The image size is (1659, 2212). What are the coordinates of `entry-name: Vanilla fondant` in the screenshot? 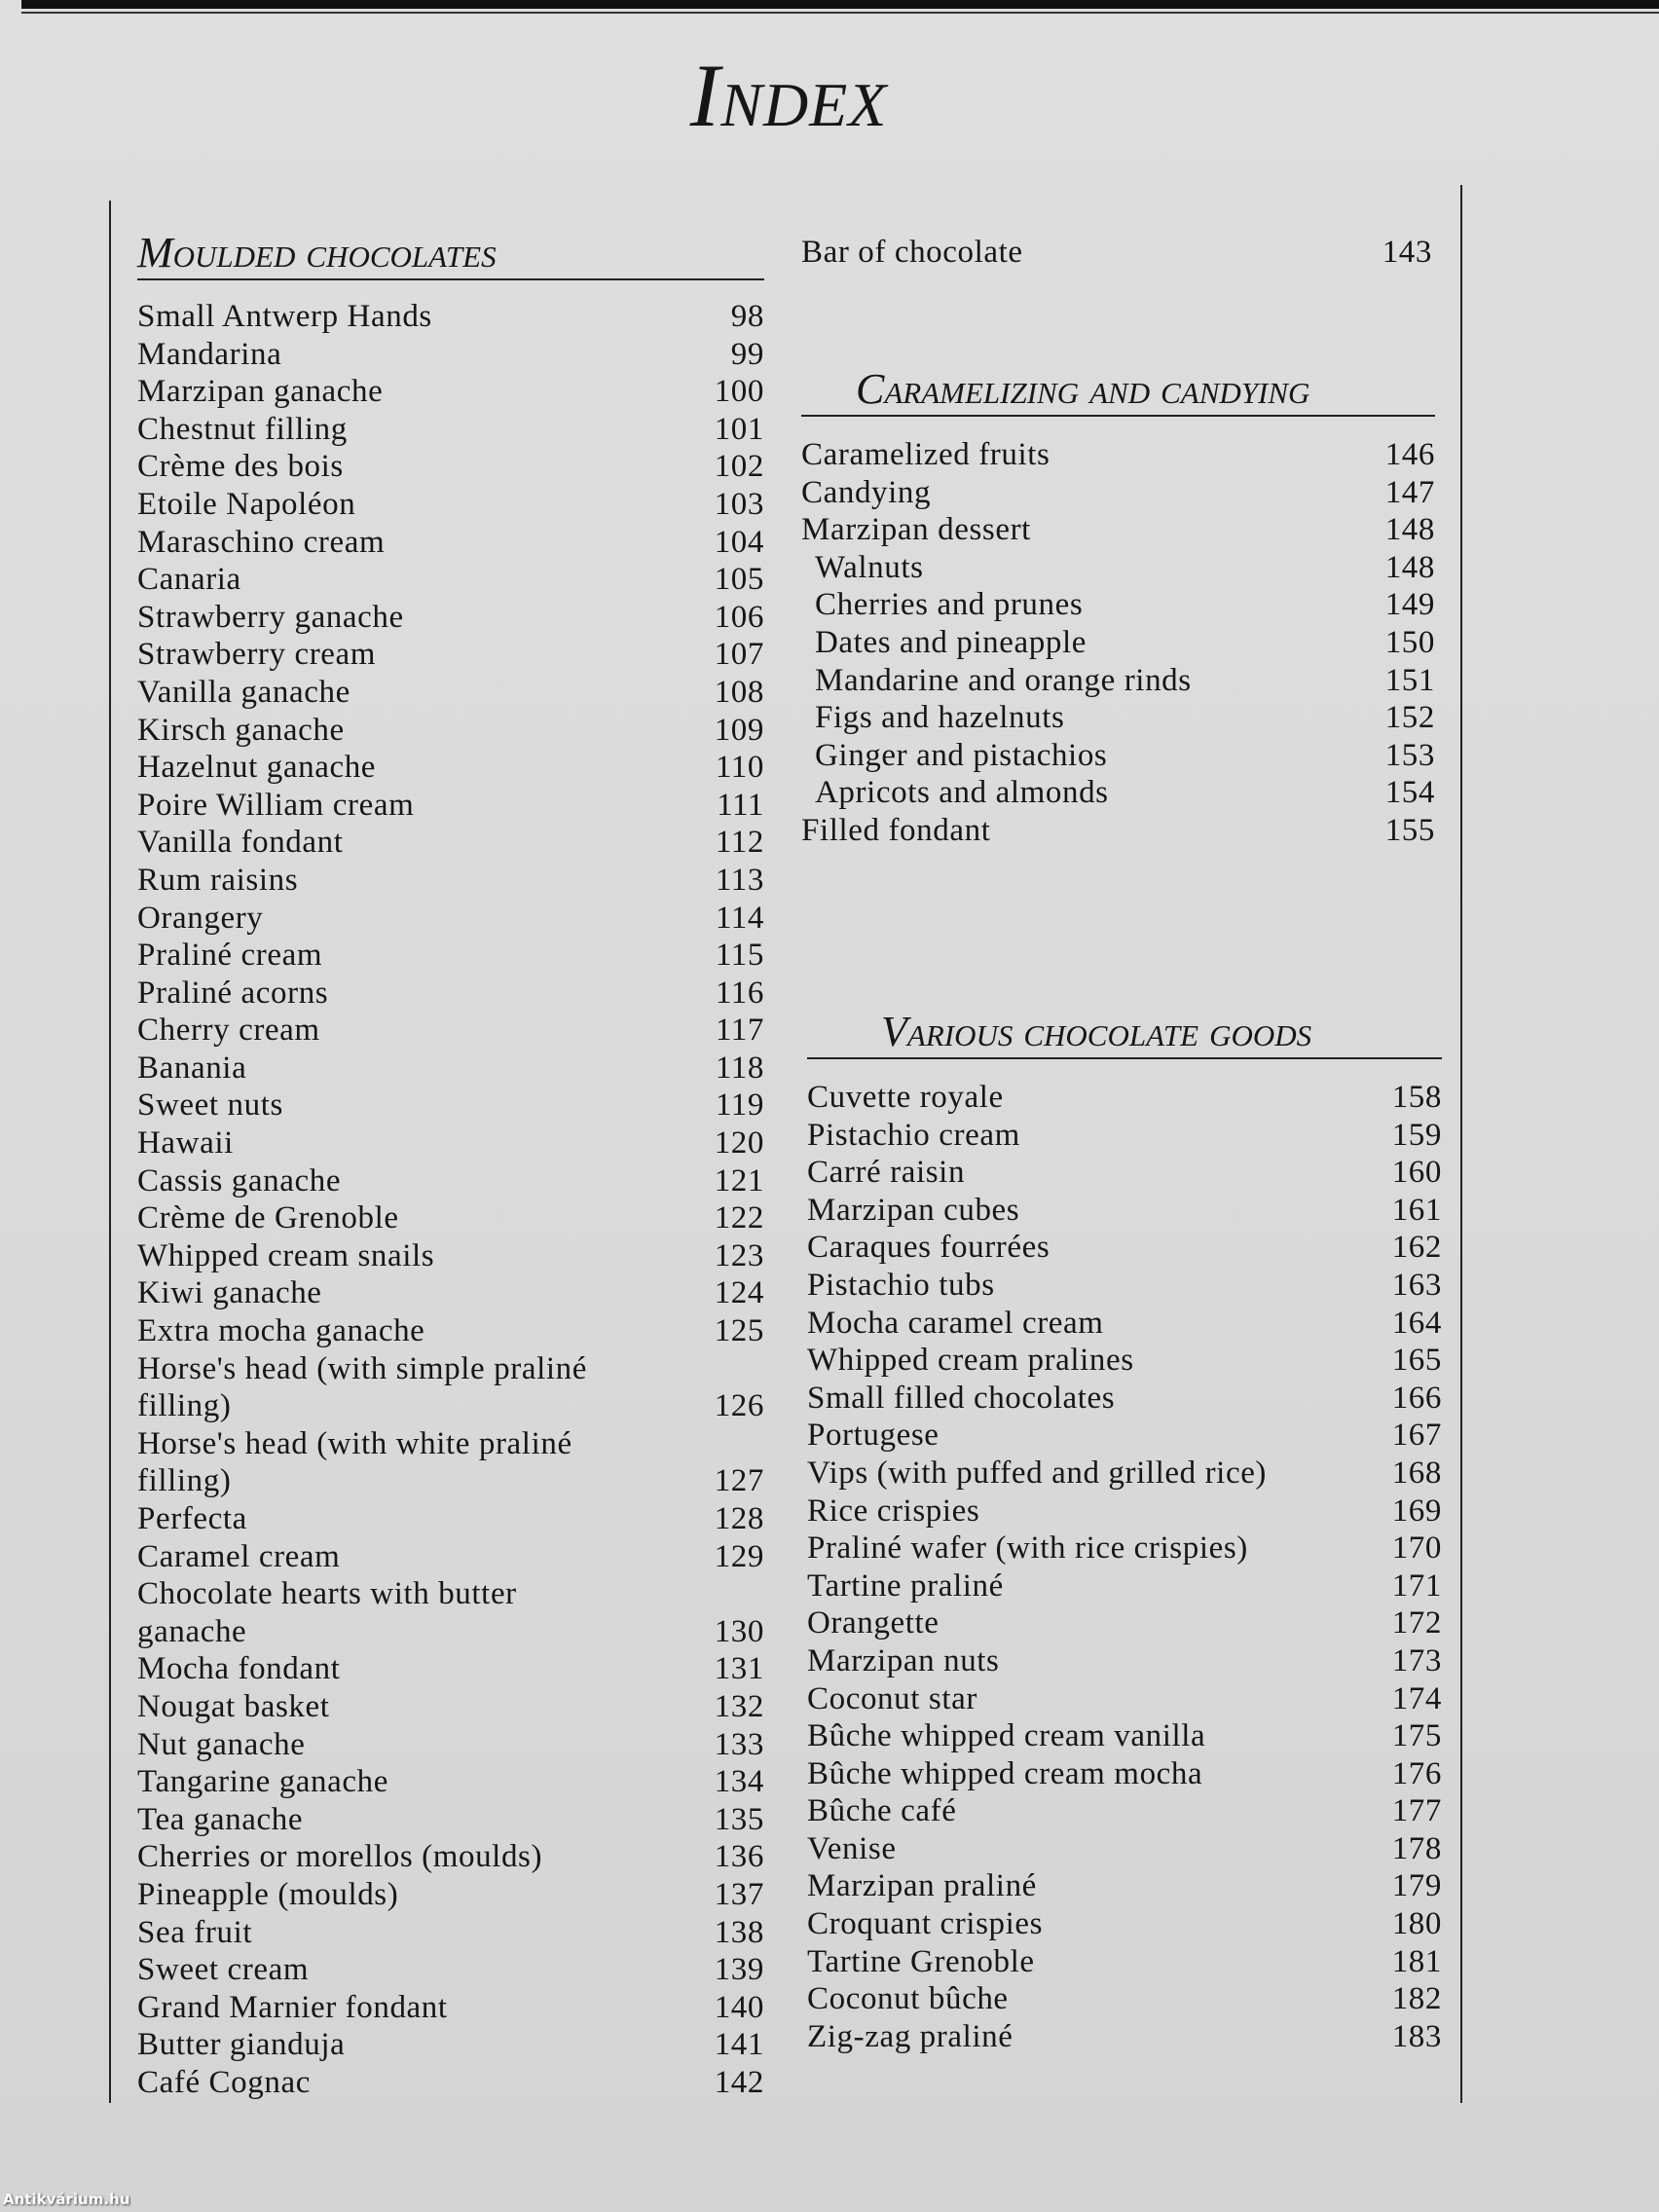 It's located at (240, 843).